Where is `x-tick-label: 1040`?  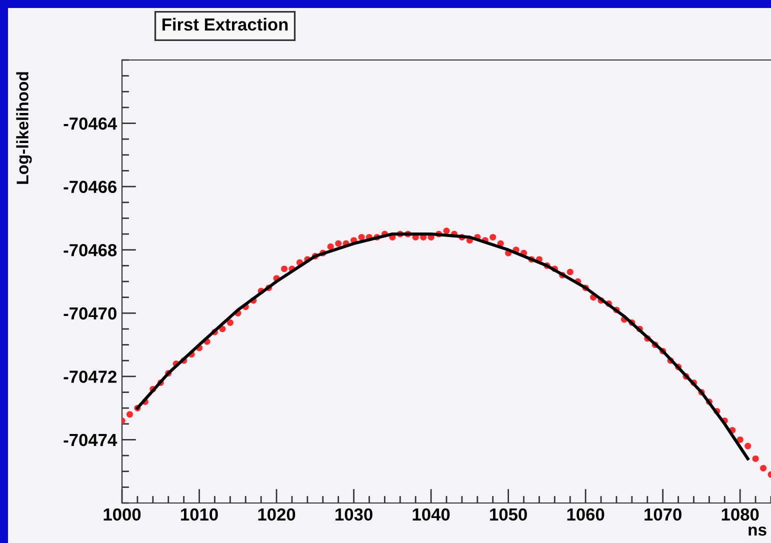 x-tick-label: 1040 is located at coordinates (431, 514).